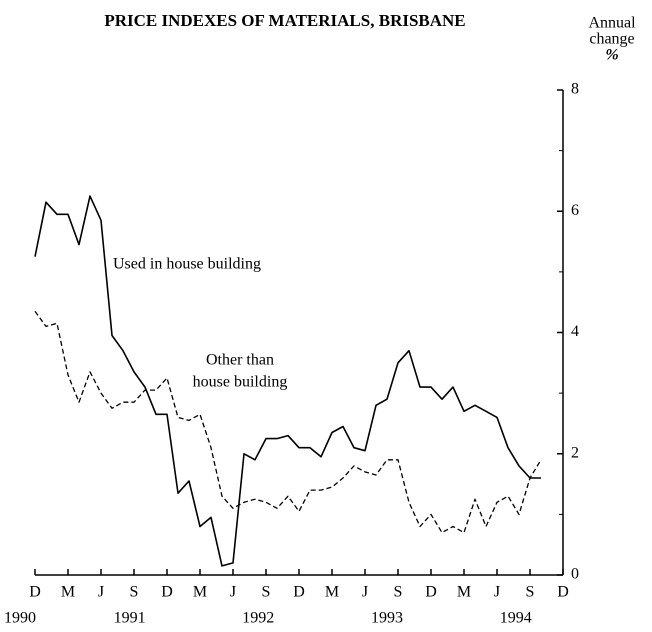 Image resolution: width=652 pixels, height=632 pixels. Describe the element at coordinates (130, 618) in the screenshot. I see `year-label: 1991` at that location.